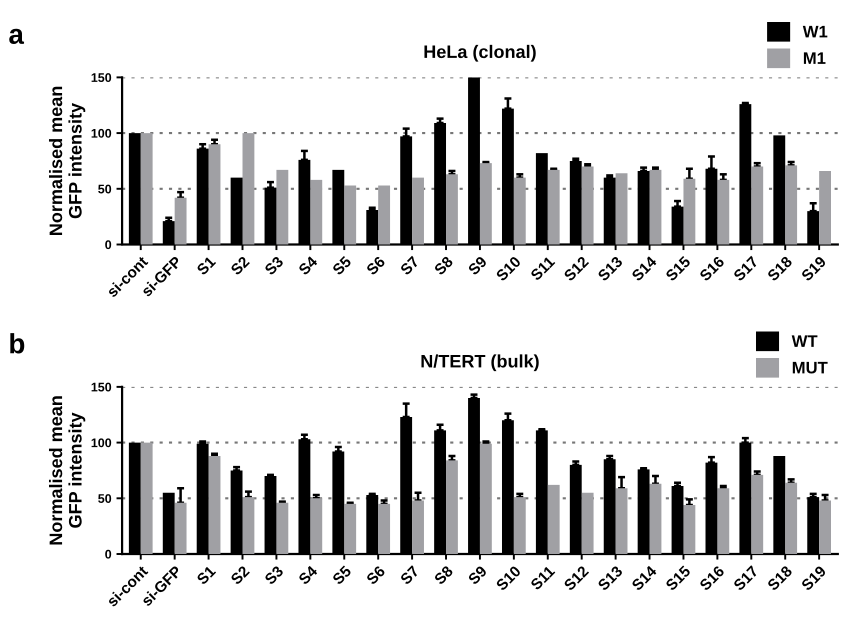  Describe the element at coordinates (17, 343) in the screenshot. I see `text: b` at that location.